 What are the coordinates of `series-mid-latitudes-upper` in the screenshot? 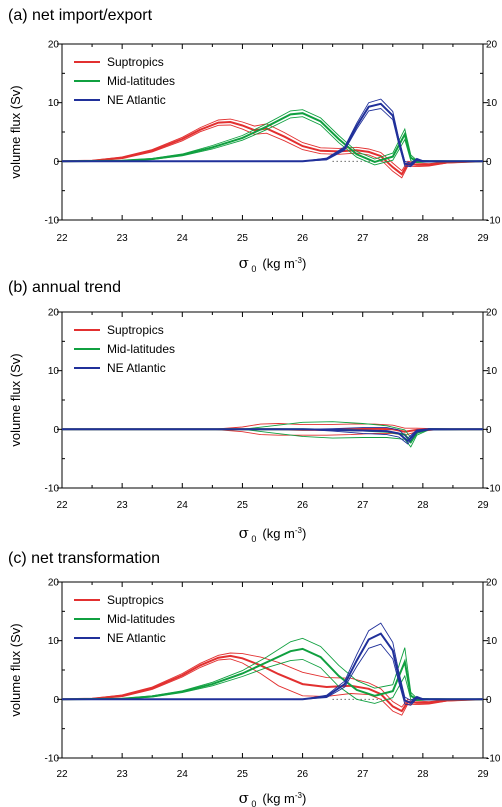 It's located at (272, 668).